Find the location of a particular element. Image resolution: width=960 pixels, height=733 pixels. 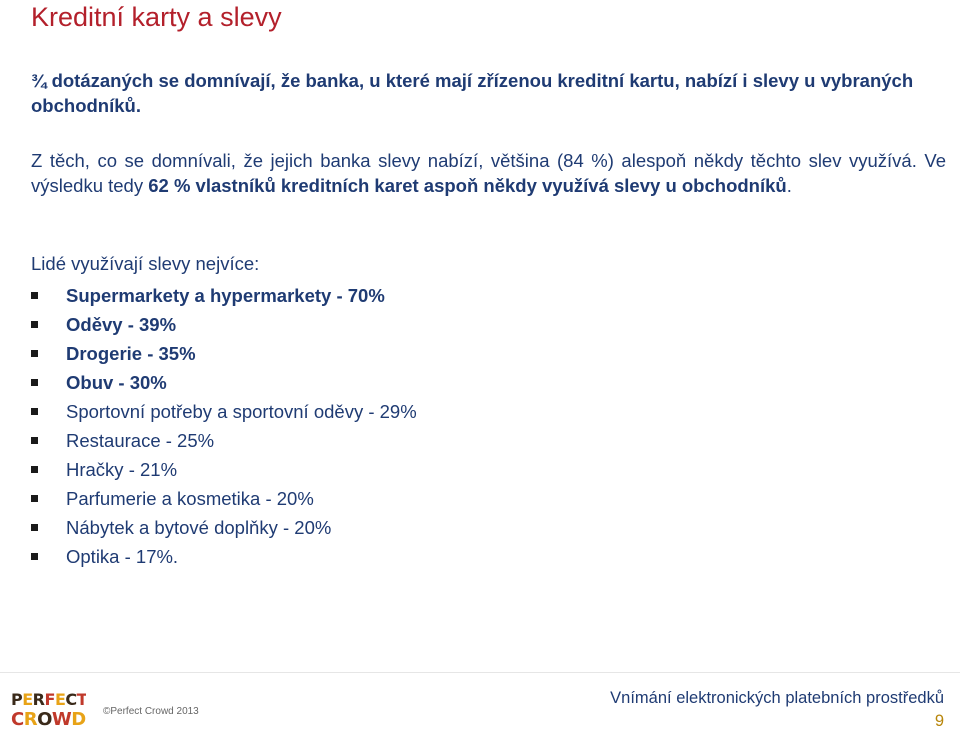

list-item-text: Obuv - 30% is located at coordinates (116, 382).